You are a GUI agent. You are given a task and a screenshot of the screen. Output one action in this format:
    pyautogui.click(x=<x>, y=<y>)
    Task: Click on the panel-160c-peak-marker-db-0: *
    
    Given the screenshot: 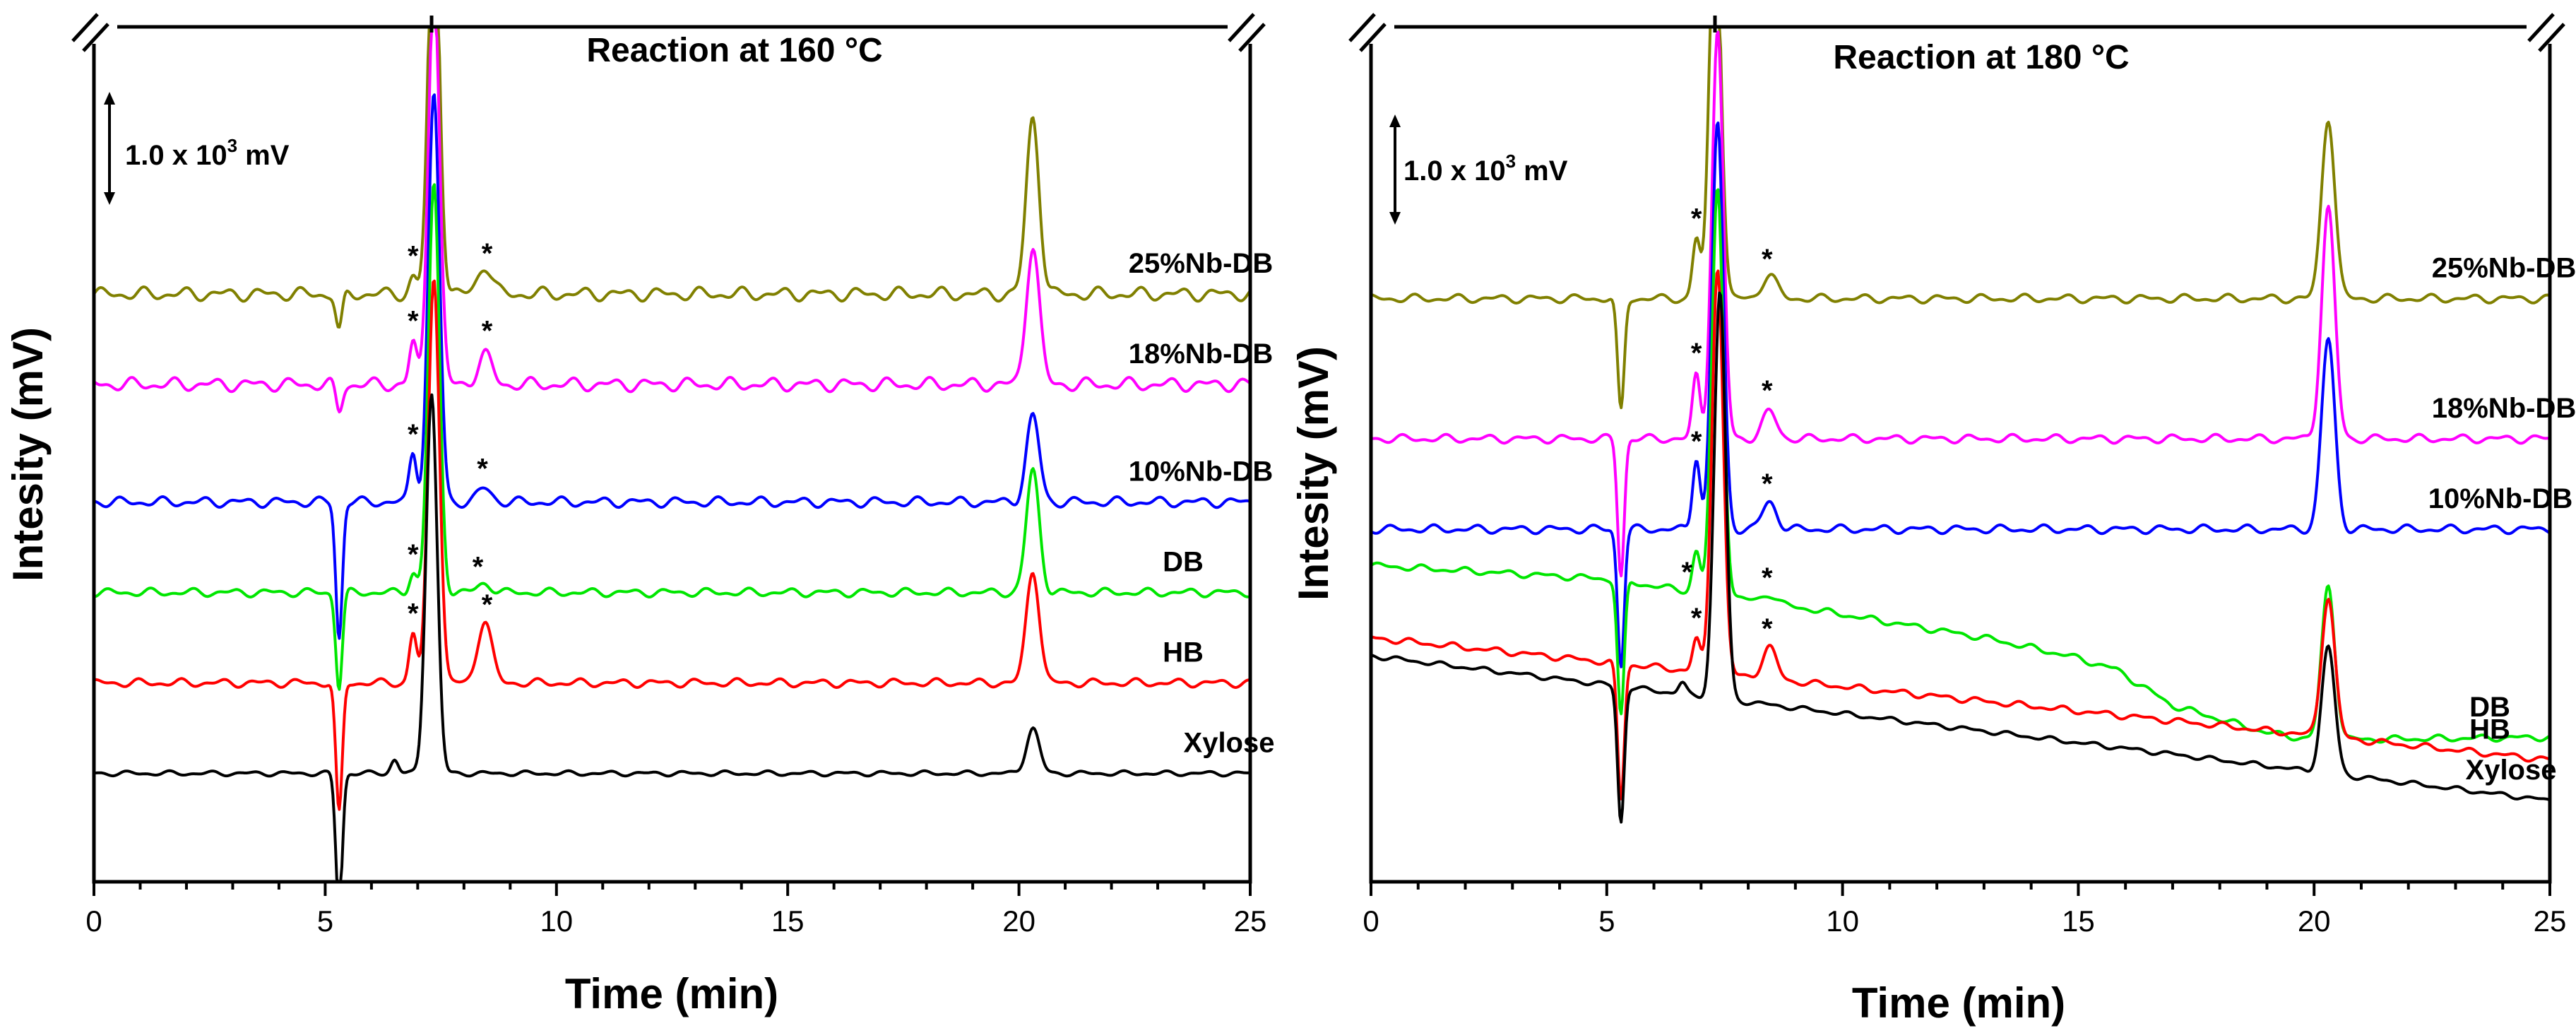 What is the action you would take?
    pyautogui.click(x=413, y=554)
    